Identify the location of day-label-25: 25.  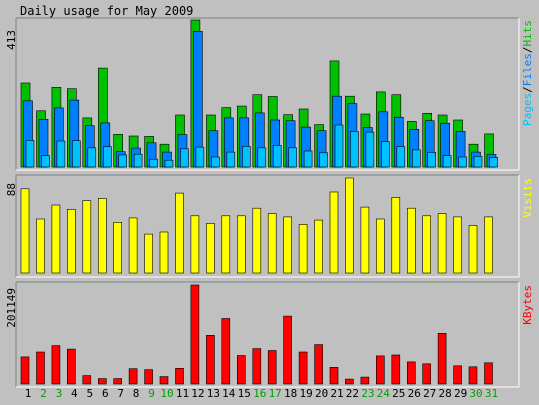
(398, 393).